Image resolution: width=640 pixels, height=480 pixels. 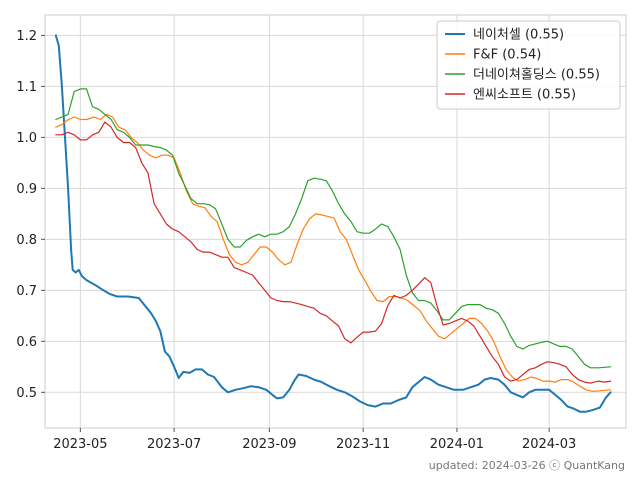 What do you see at coordinates (524, 95) in the screenshot?
I see `legend-label-3: 엔씨소프트 (0.55)` at bounding box center [524, 95].